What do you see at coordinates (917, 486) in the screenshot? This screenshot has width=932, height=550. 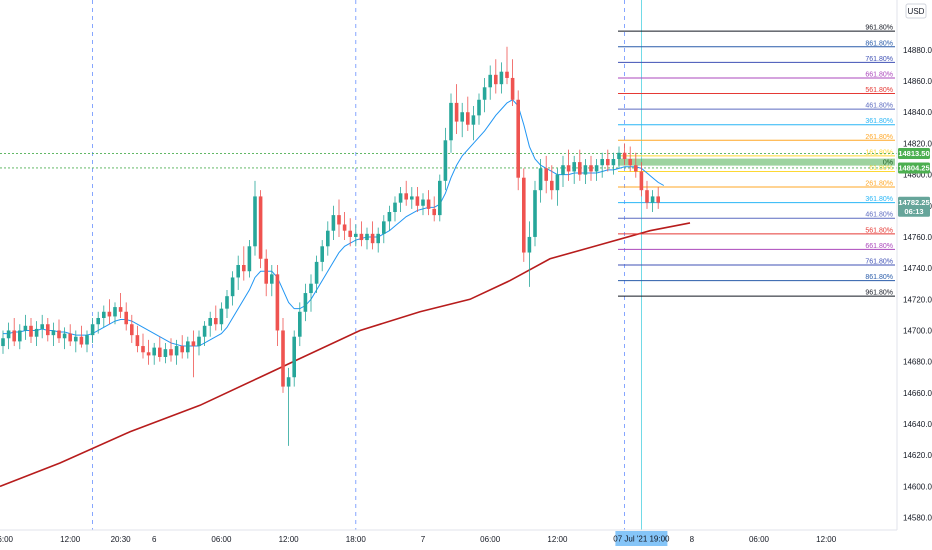 I see `y-tick-label: 14600.00` at bounding box center [917, 486].